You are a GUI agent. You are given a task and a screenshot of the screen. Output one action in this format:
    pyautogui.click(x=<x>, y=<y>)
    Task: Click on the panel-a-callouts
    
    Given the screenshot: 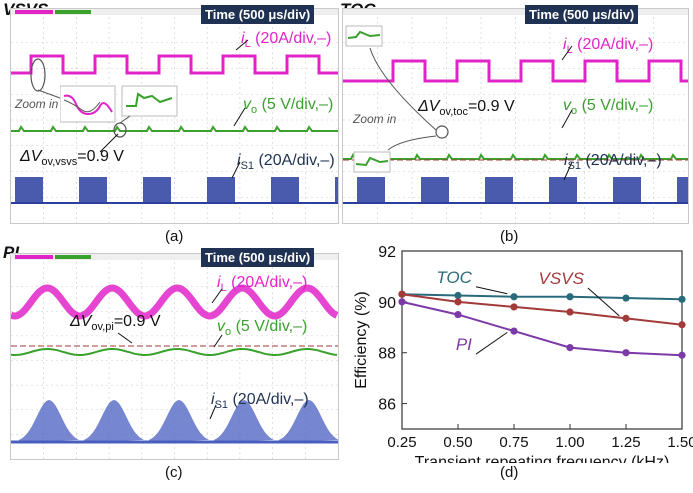 What is the action you would take?
    pyautogui.click(x=139, y=109)
    